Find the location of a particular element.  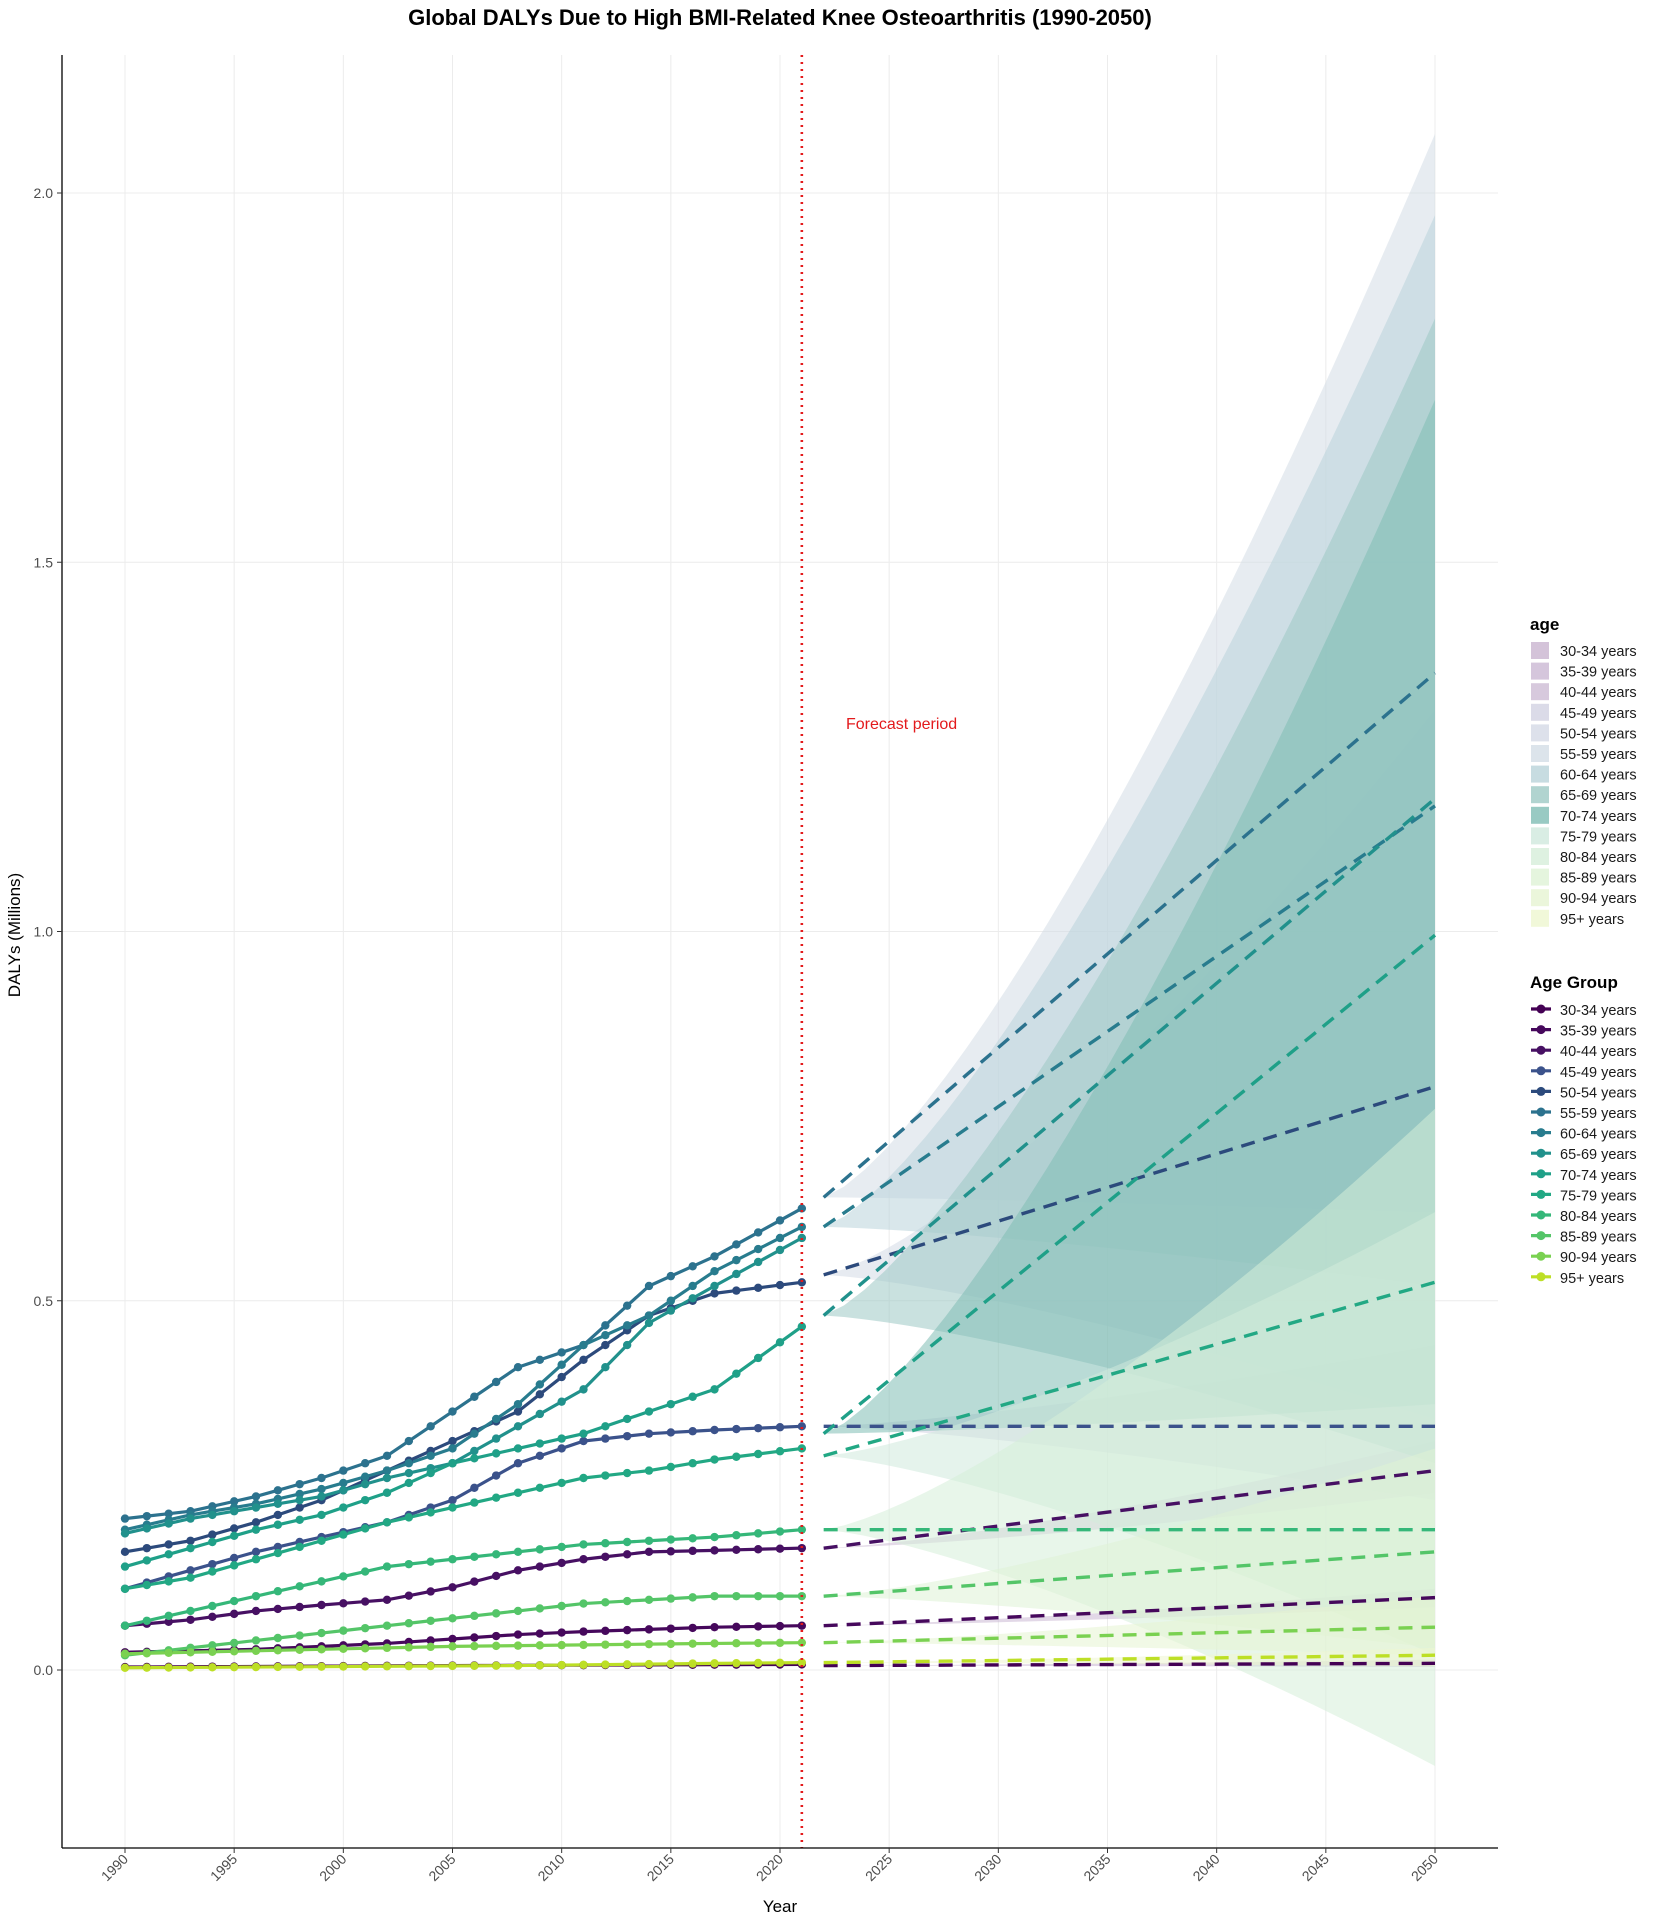

band-85-89- is located at coordinates (1129, 1548).